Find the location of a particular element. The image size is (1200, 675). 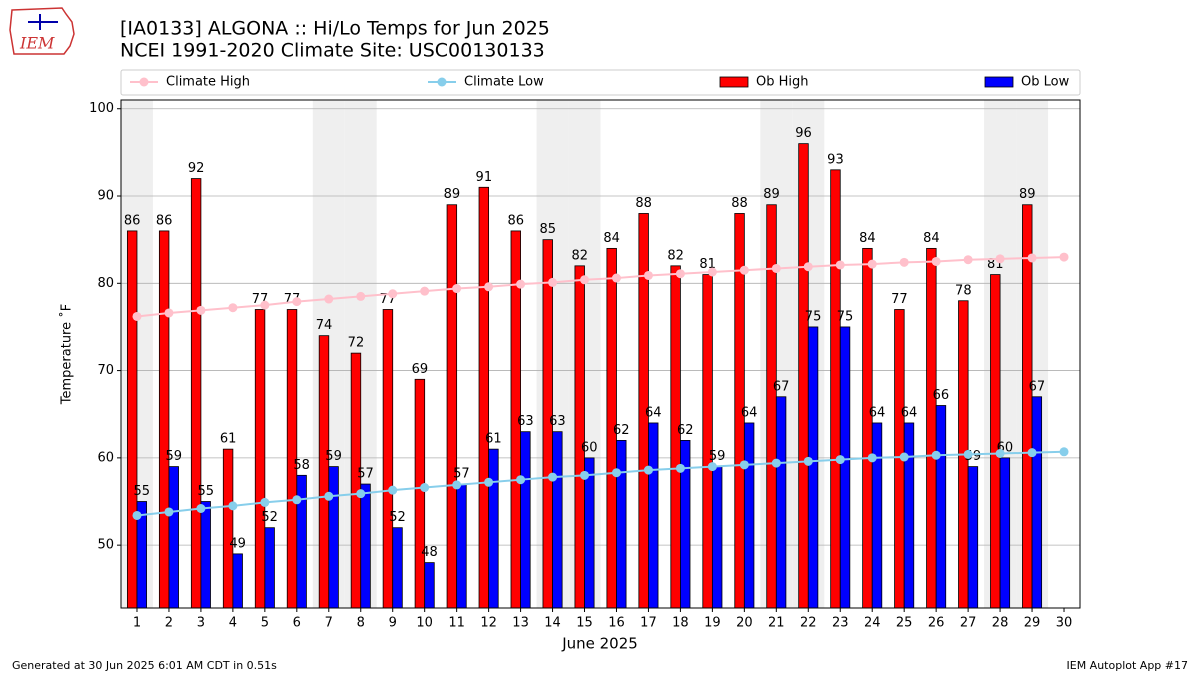

x-tick-label: 23 is located at coordinates (840, 623).